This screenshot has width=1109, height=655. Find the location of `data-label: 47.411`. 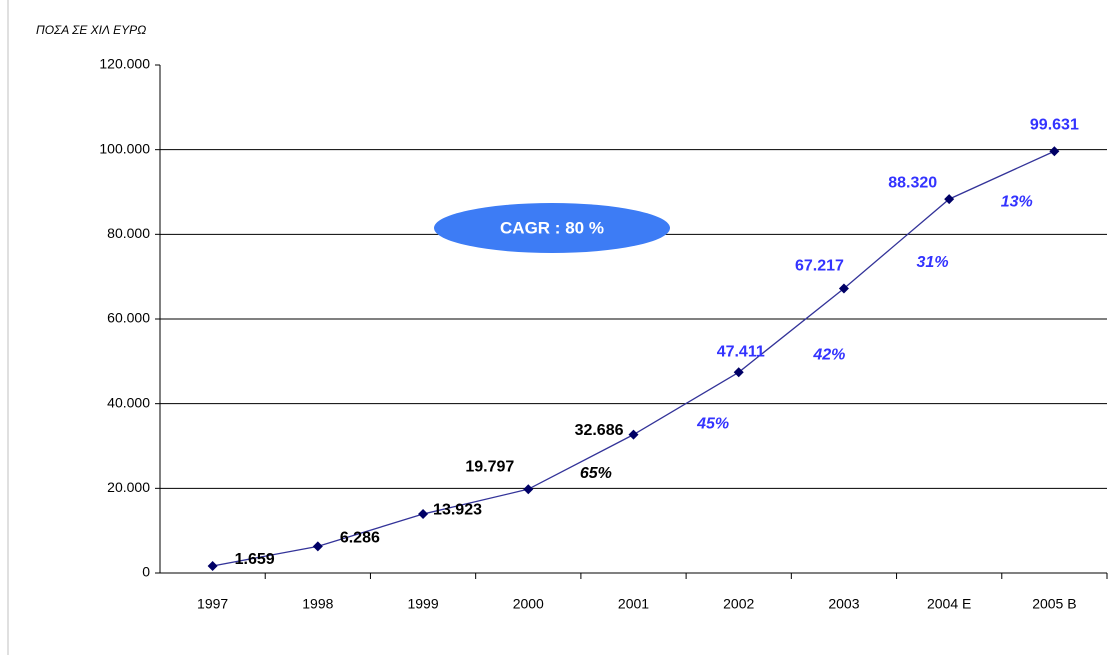

data-label: 47.411 is located at coordinates (741, 352).